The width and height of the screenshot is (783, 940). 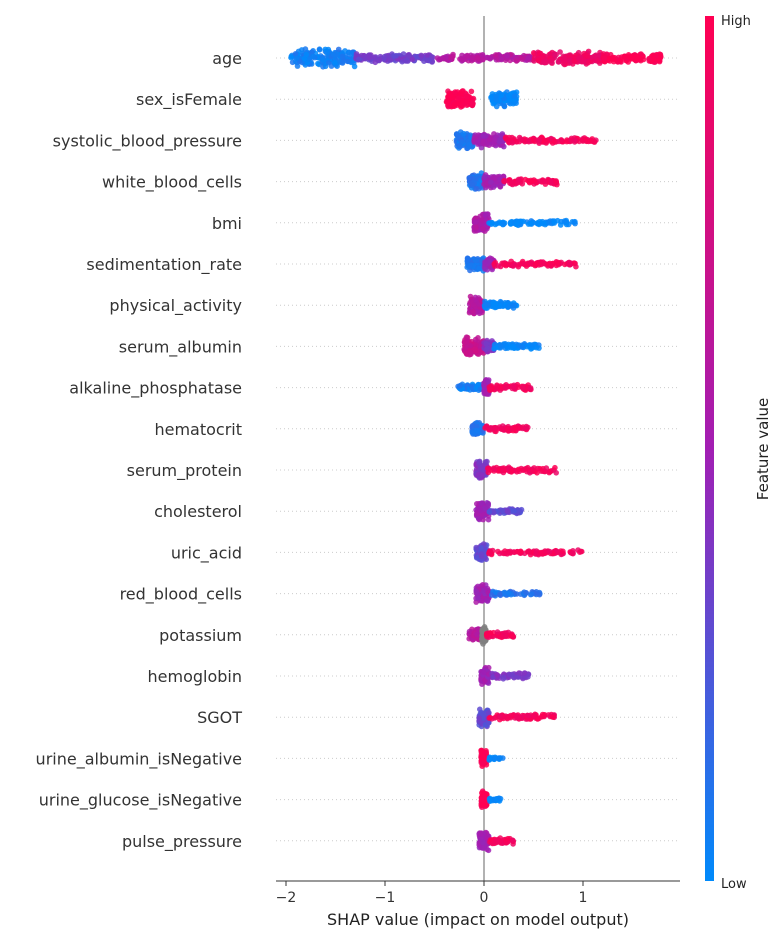 I want to click on feature-label: systolic_blood_pressure, so click(x=147, y=141).